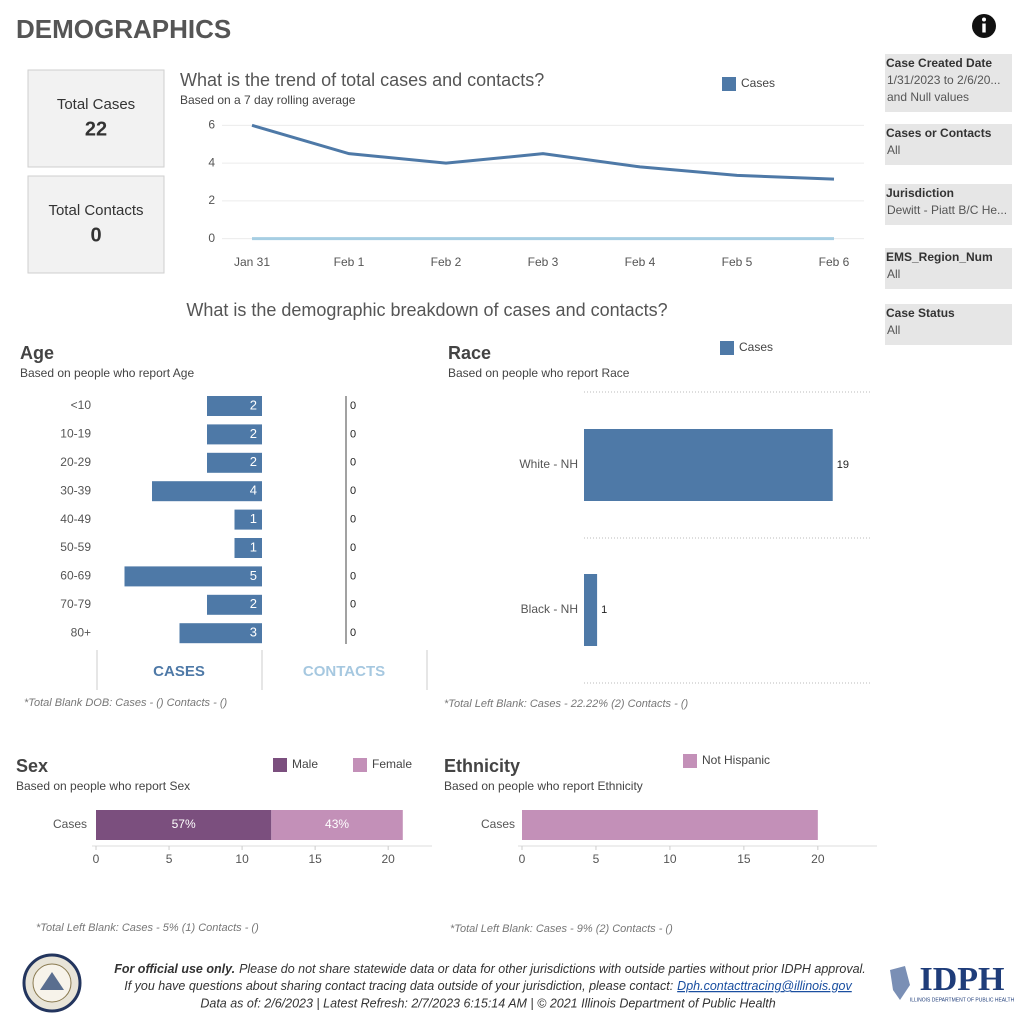  What do you see at coordinates (211, 200) in the screenshot?
I see `y-tick-label: 2` at bounding box center [211, 200].